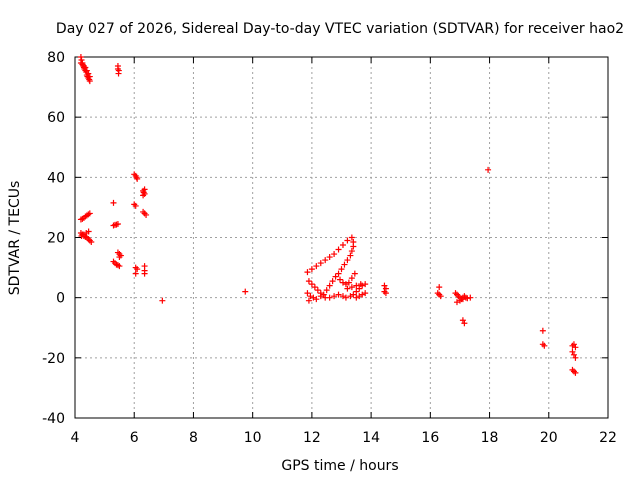 This screenshot has width=640, height=480. Describe the element at coordinates (339, 466) in the screenshot. I see `x-axis-label: GPS time / hours` at that location.